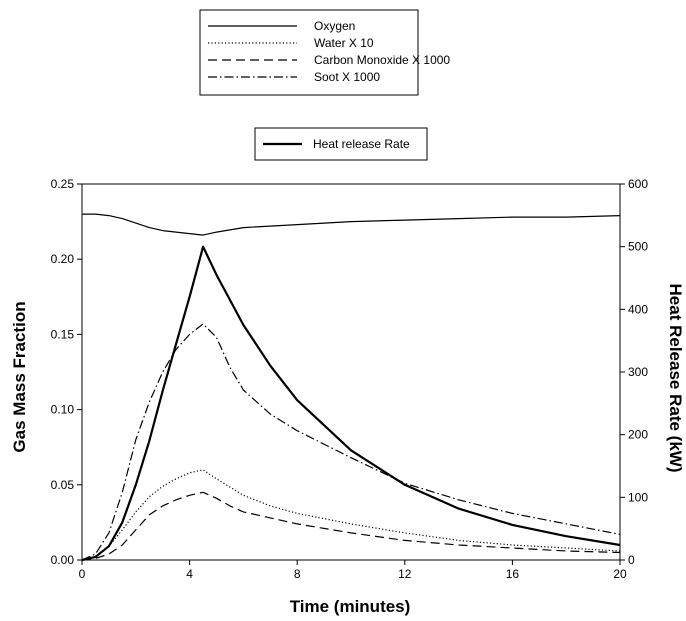 The height and width of the screenshot is (621, 686). I want to click on y-left-tick-label: 0.25, so click(63, 184).